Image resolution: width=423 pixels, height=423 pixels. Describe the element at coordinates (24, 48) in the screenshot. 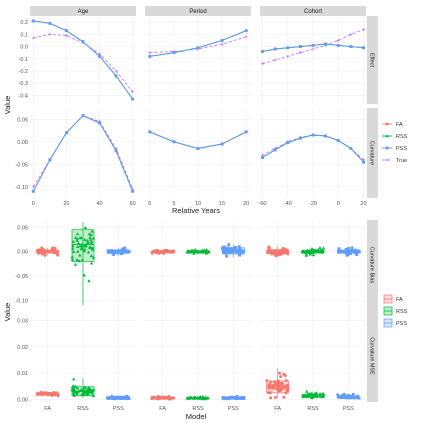

I see `y-tick-label: 0.0` at that location.